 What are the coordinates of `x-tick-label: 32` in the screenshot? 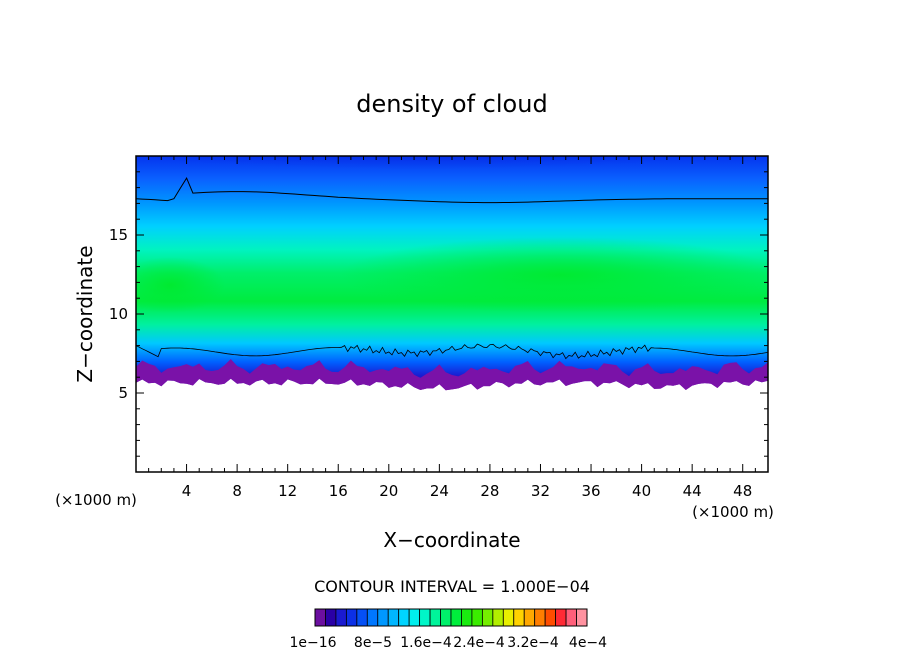 It's located at (540, 491).